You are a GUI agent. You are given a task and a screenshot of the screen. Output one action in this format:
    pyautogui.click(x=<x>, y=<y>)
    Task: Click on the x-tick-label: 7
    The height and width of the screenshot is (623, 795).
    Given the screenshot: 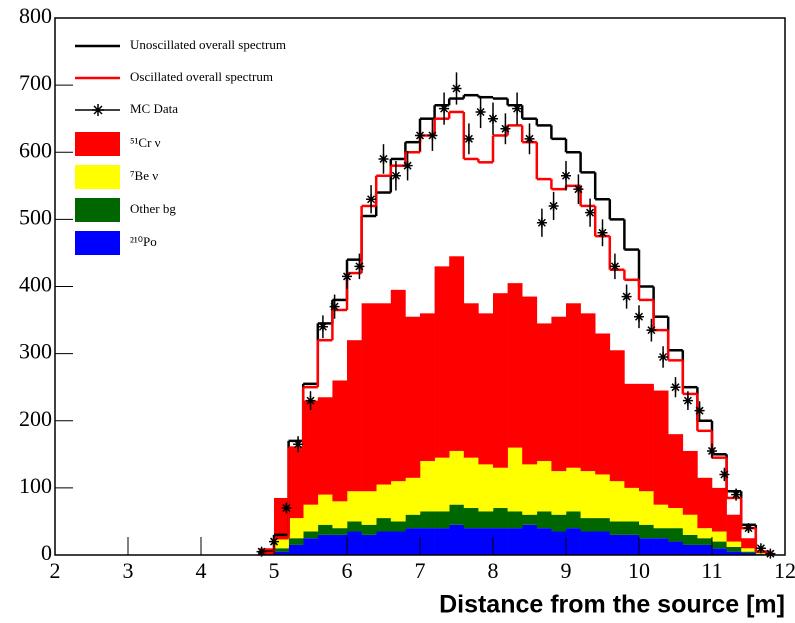 What is the action you would take?
    pyautogui.click(x=420, y=570)
    